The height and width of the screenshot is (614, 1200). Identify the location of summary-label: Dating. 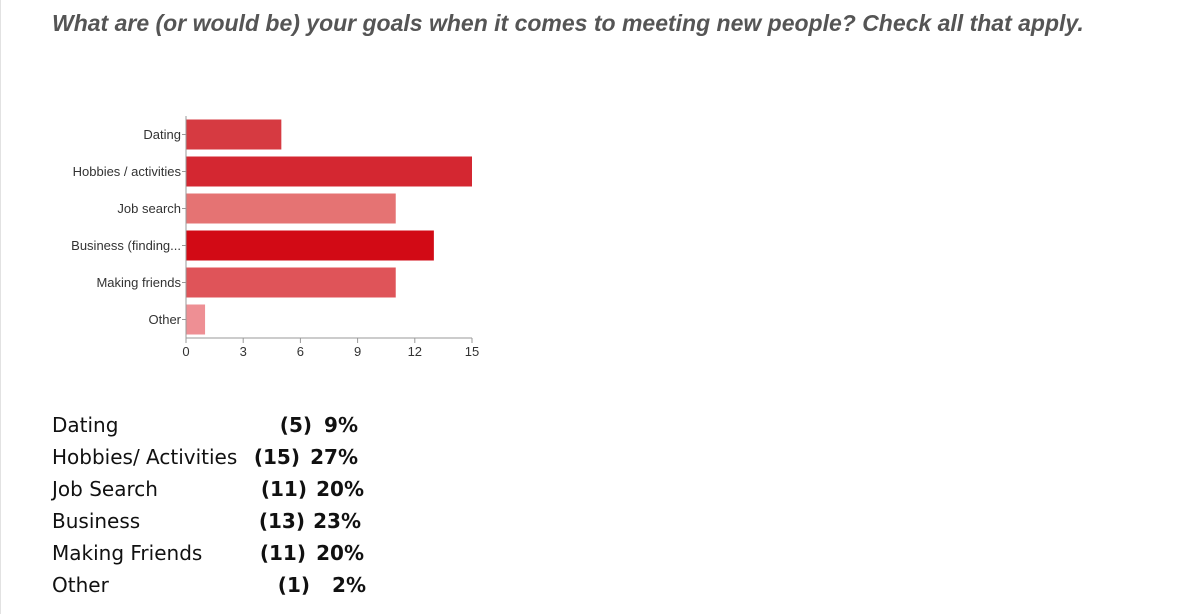
(85, 425).